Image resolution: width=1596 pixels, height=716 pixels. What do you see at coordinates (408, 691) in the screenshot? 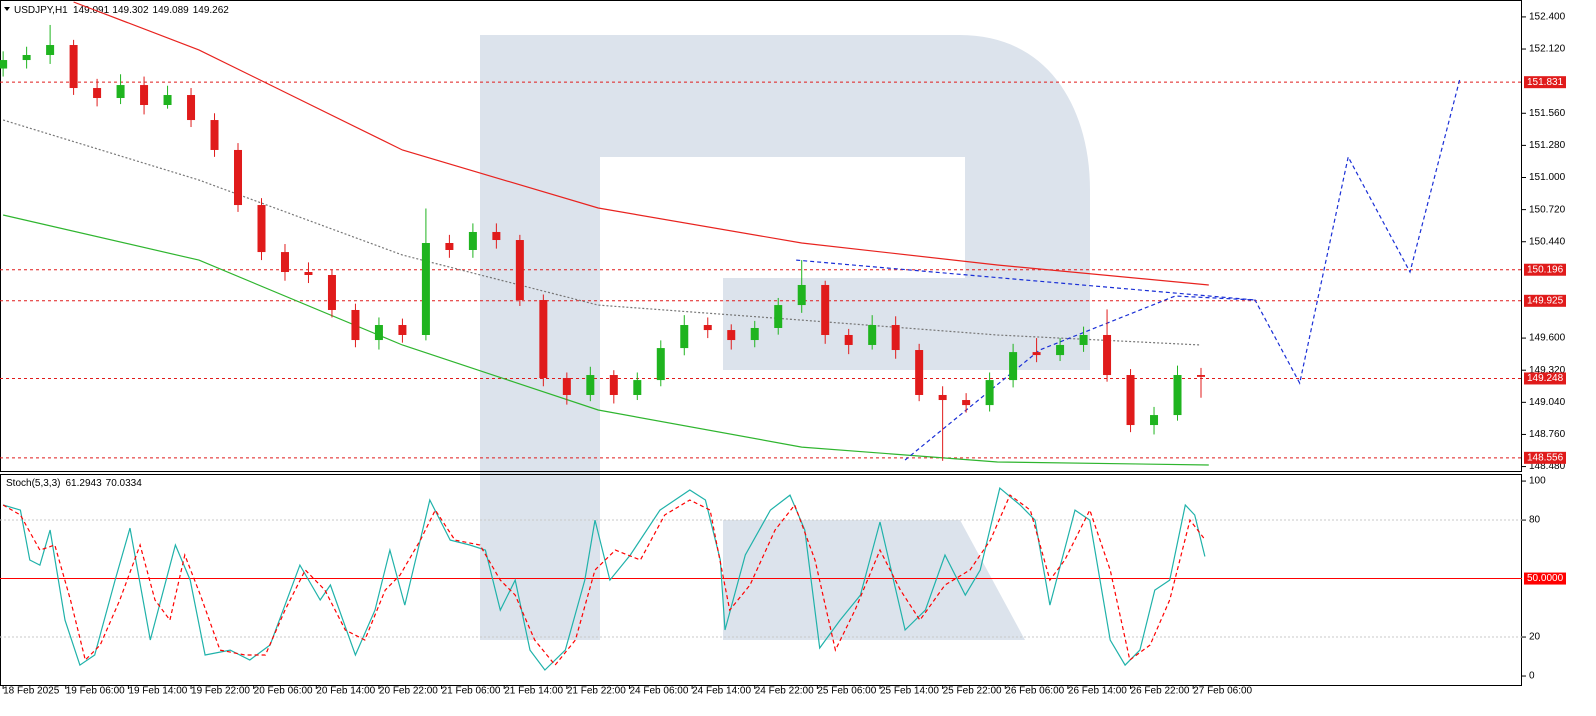
I see `x-tick-label: 20 Feb 22:00` at bounding box center [408, 691].